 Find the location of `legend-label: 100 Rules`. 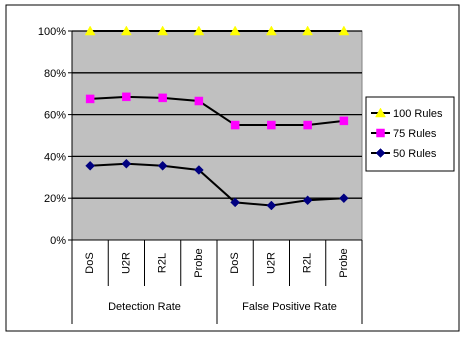

legend-label: 100 Rules is located at coordinates (418, 114).